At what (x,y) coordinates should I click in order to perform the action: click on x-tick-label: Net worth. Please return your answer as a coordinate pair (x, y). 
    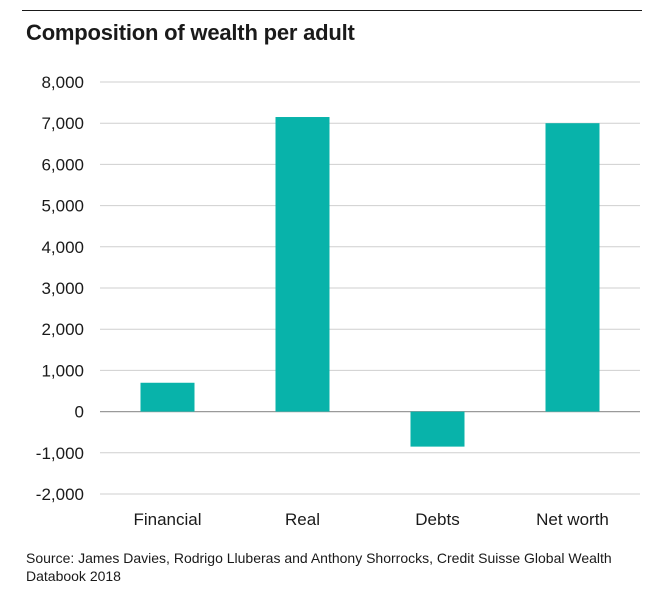
    Looking at the image, I should click on (572, 519).